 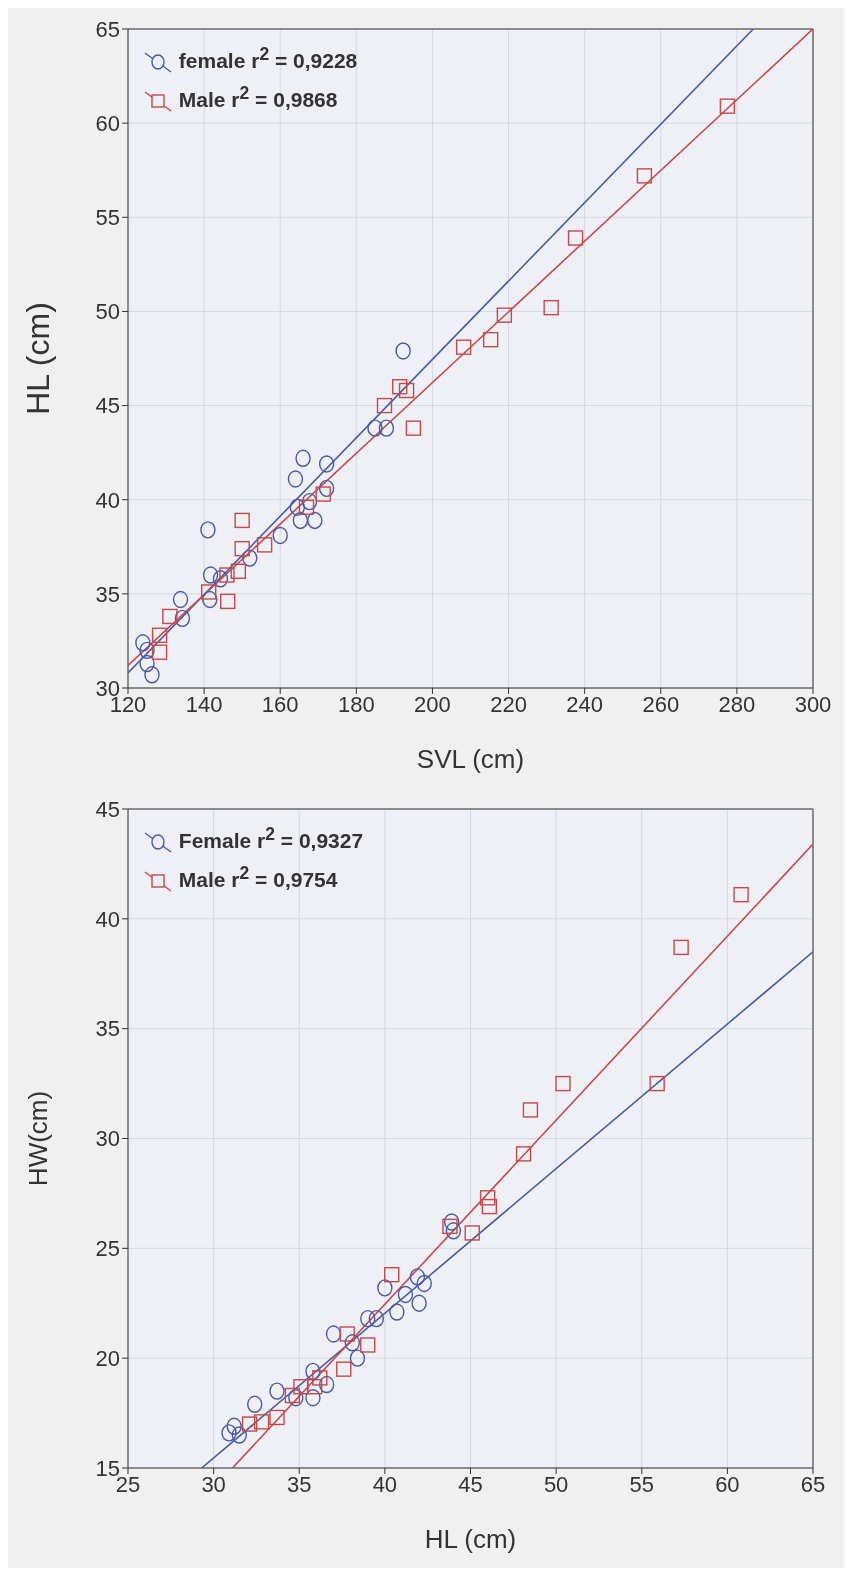 What do you see at coordinates (268, 58) in the screenshot?
I see `legend-label: female r$^{2}$ = 0,9228` at bounding box center [268, 58].